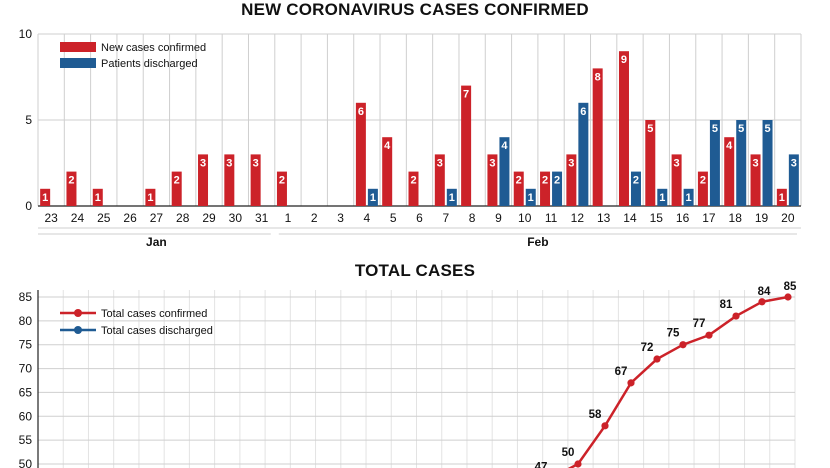  Describe the element at coordinates (583, 112) in the screenshot. I see `bar-discharged-label: 6` at that location.